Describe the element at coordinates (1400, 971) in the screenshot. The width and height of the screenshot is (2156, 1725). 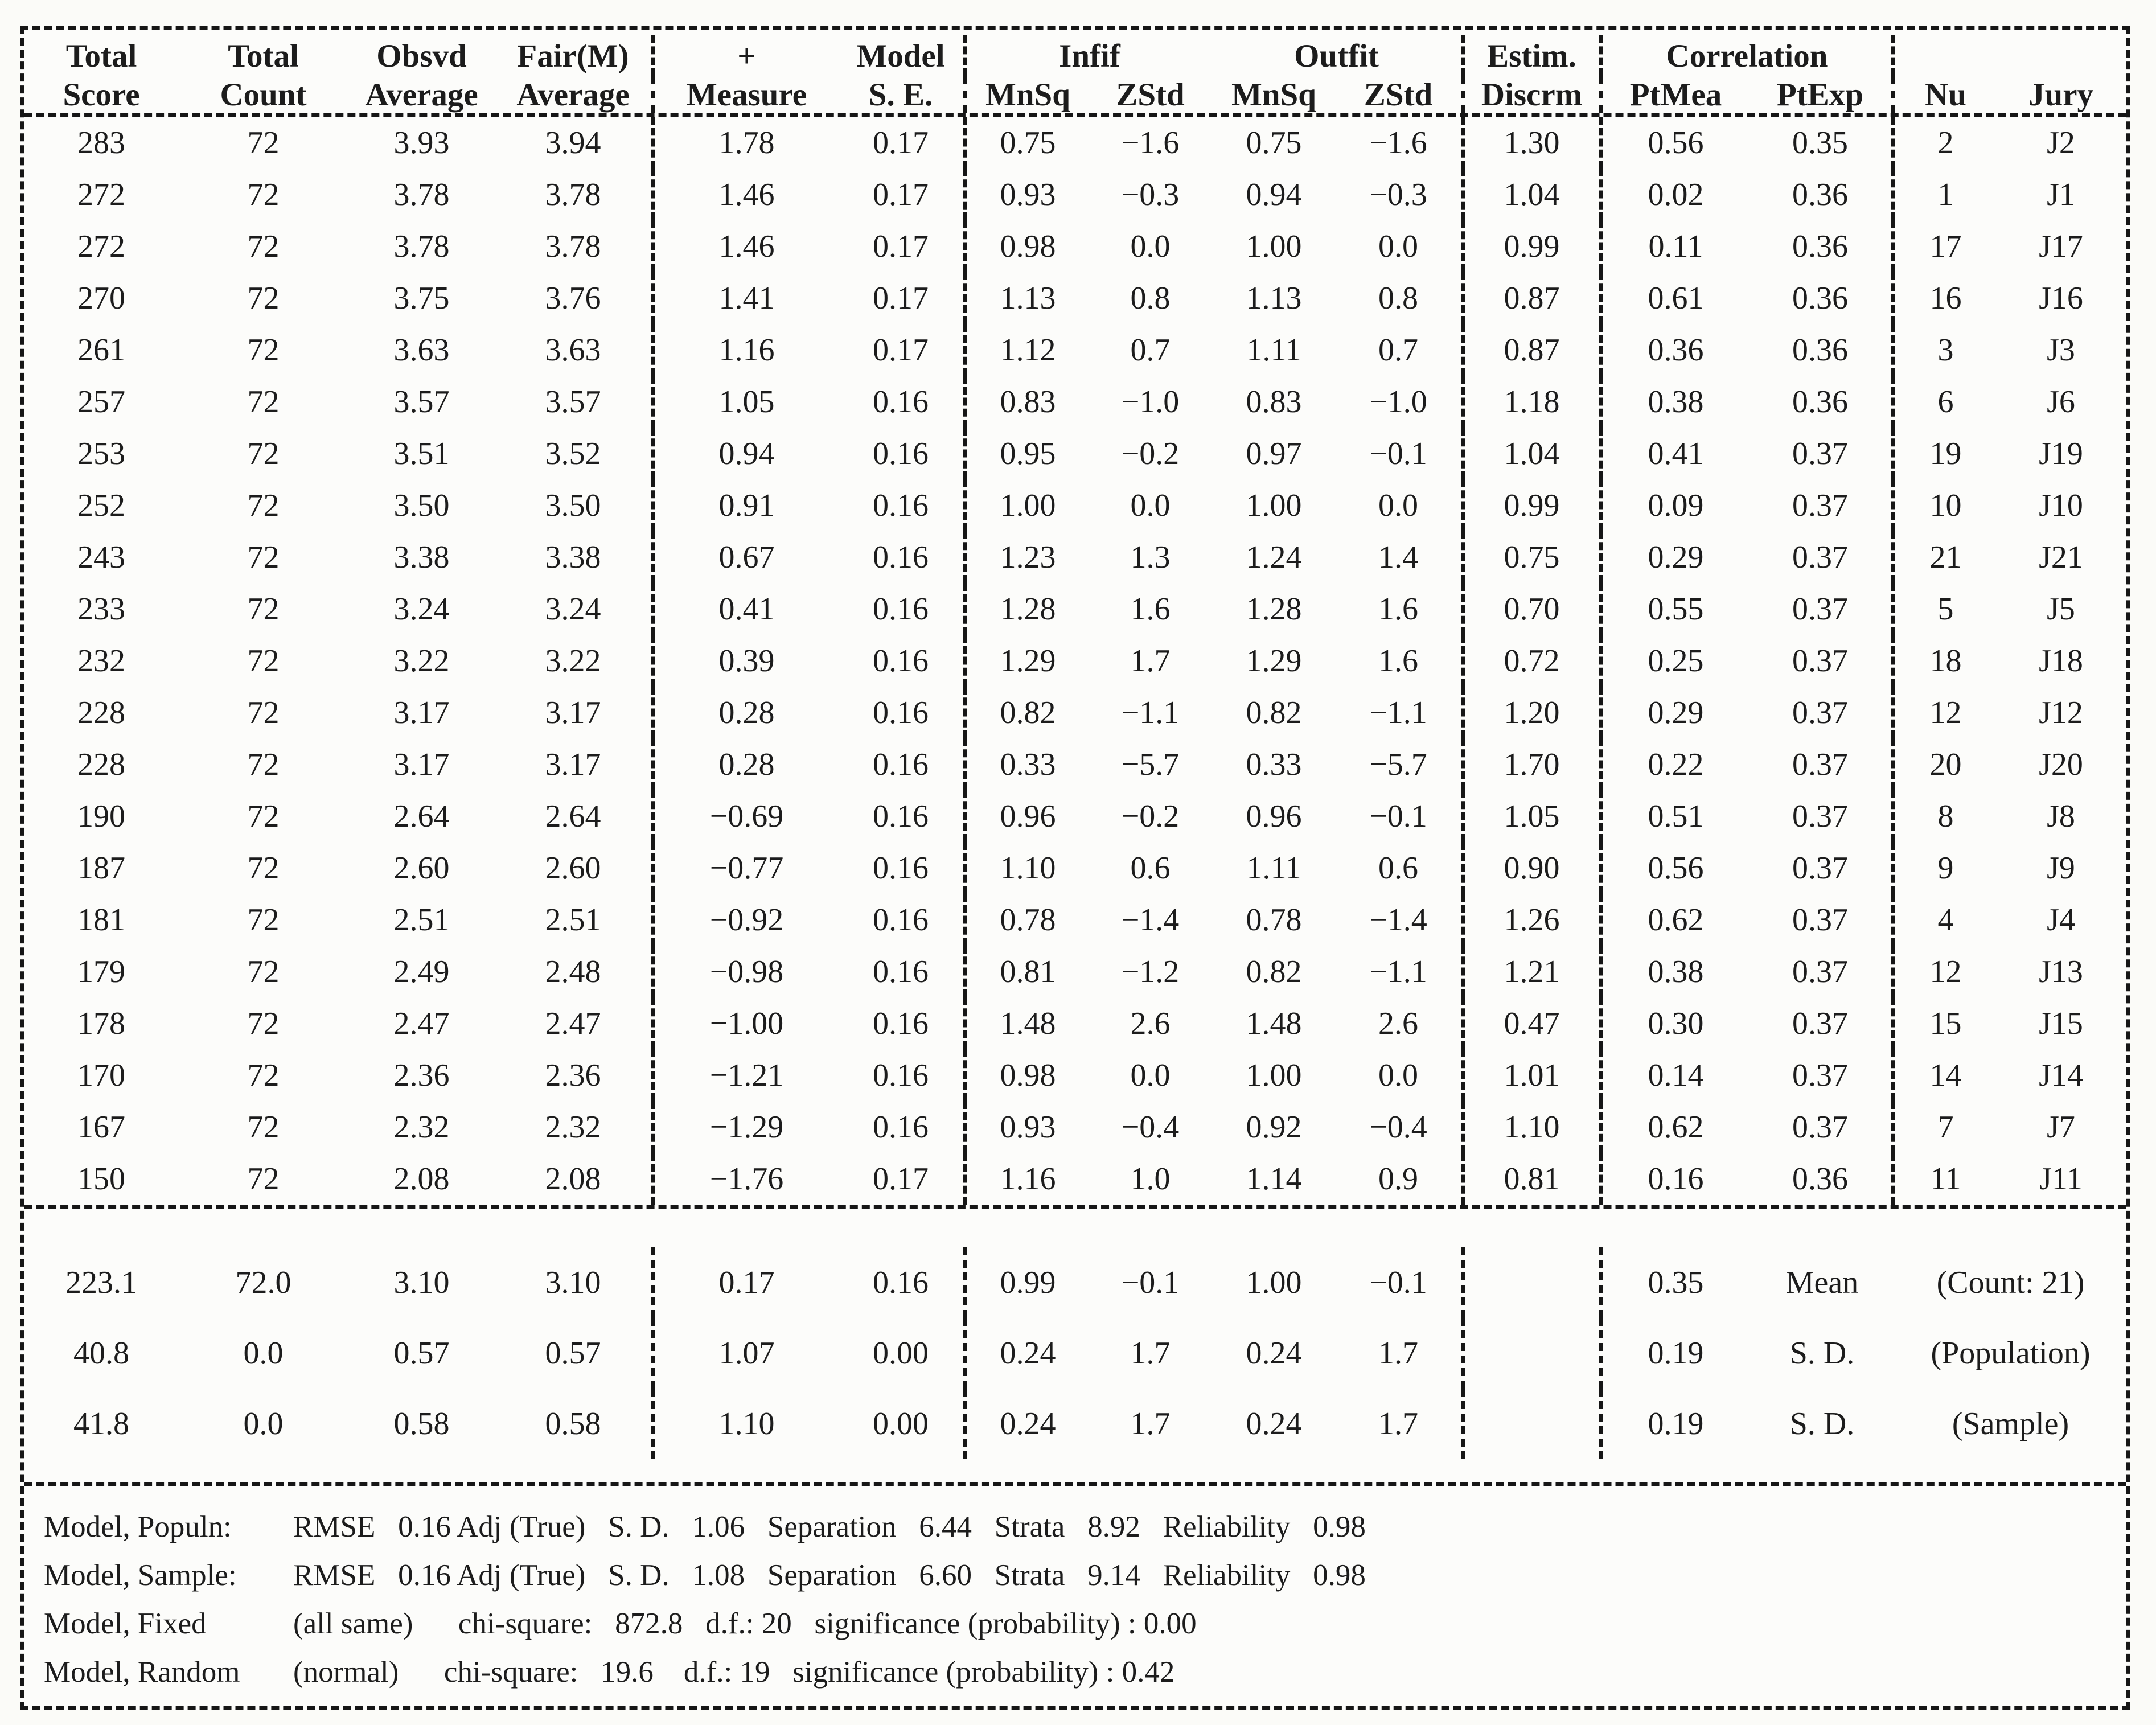
I see `data-cell: −1.1` at that location.